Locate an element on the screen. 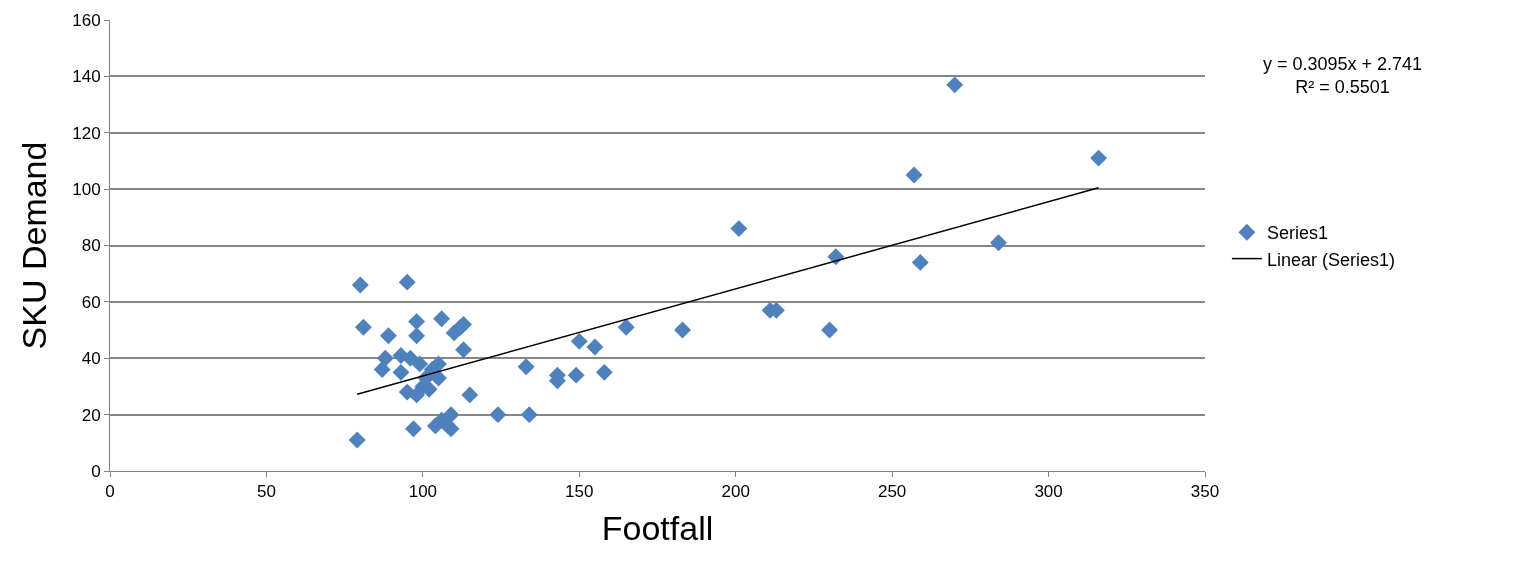 This screenshot has height=581, width=1515. y-tick-label: 20 is located at coordinates (91, 415).